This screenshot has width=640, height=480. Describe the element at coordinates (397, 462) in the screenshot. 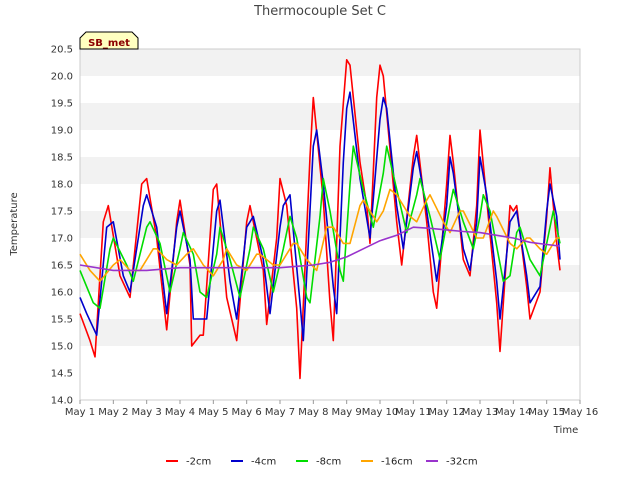

I see `legend-label: -16cm` at that location.